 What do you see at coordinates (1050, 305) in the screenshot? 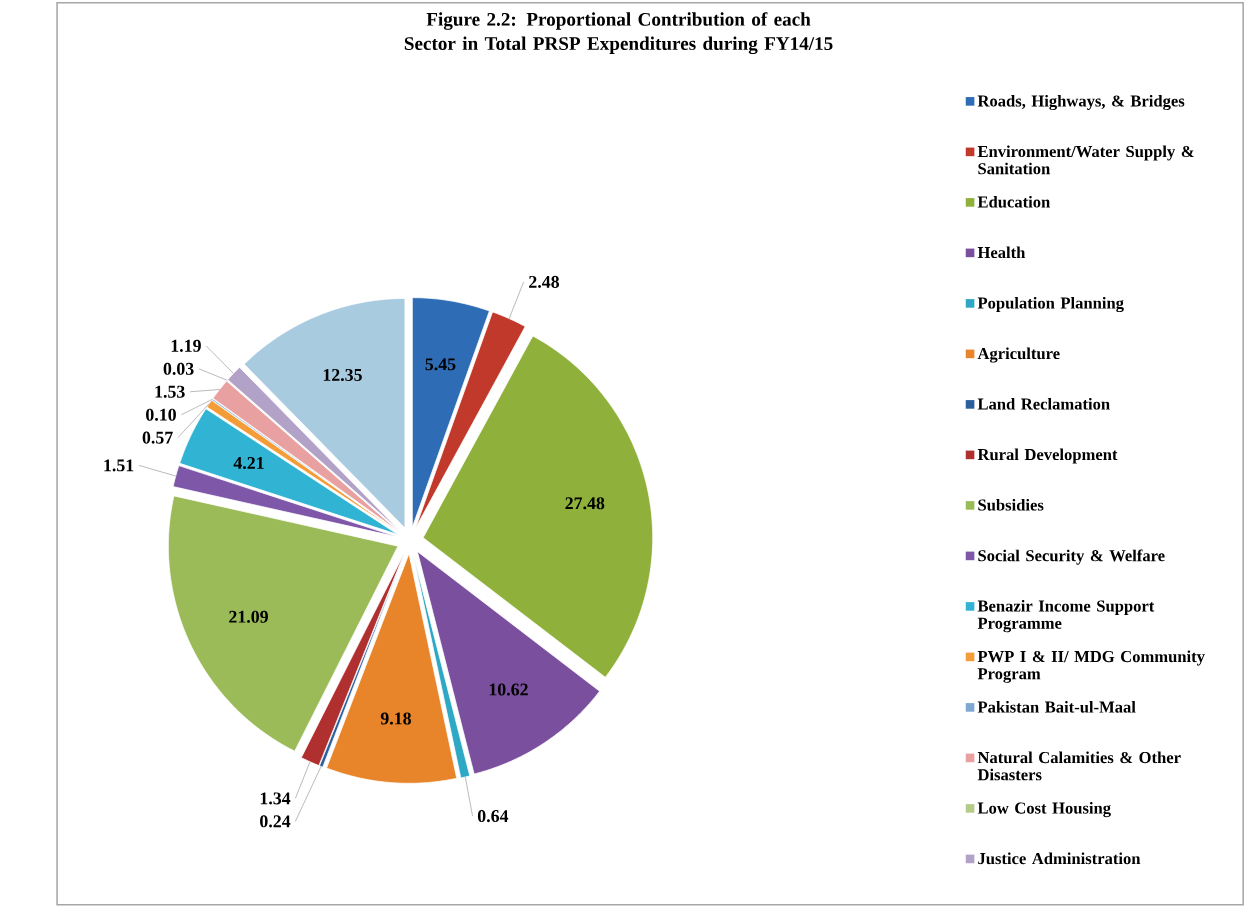
I see `legend-label: Population Planning` at bounding box center [1050, 305].